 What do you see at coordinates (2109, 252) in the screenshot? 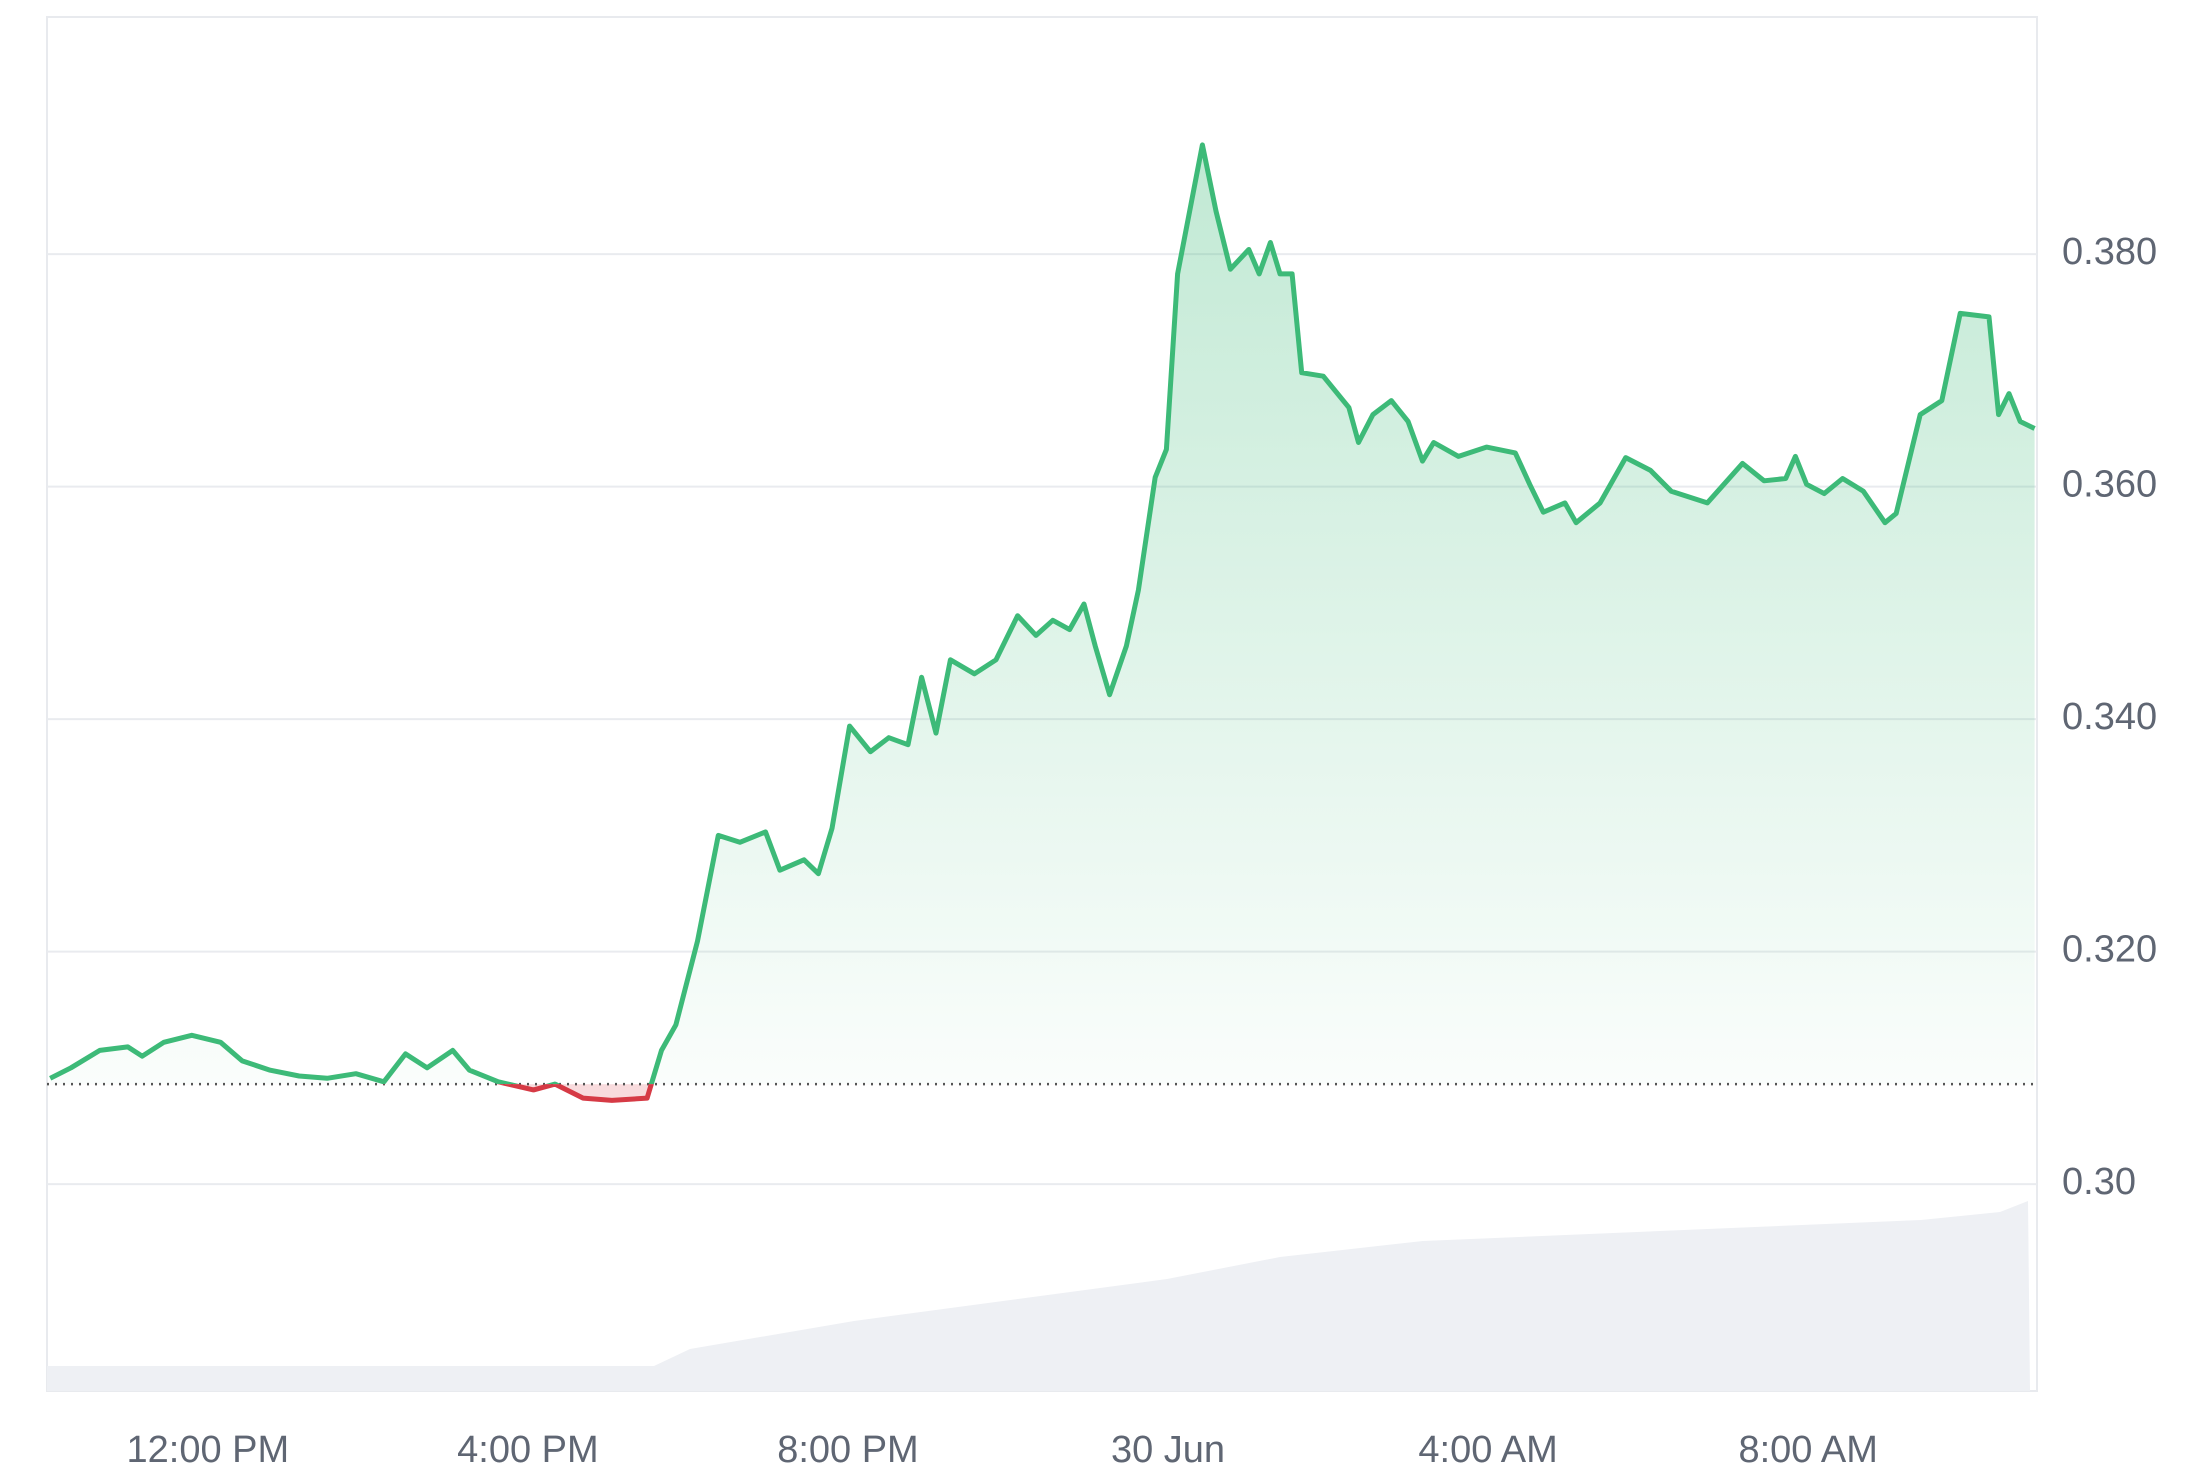
I see `y-tick-label: 0.380` at bounding box center [2109, 252].